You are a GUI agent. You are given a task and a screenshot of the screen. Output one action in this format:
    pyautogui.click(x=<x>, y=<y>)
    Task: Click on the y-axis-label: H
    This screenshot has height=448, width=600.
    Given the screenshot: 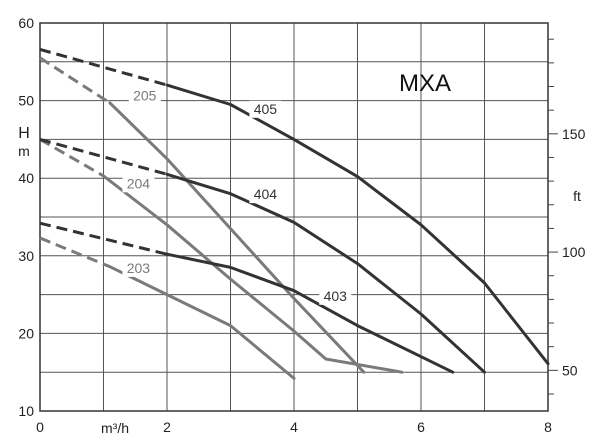 What is the action you would take?
    pyautogui.click(x=24, y=133)
    